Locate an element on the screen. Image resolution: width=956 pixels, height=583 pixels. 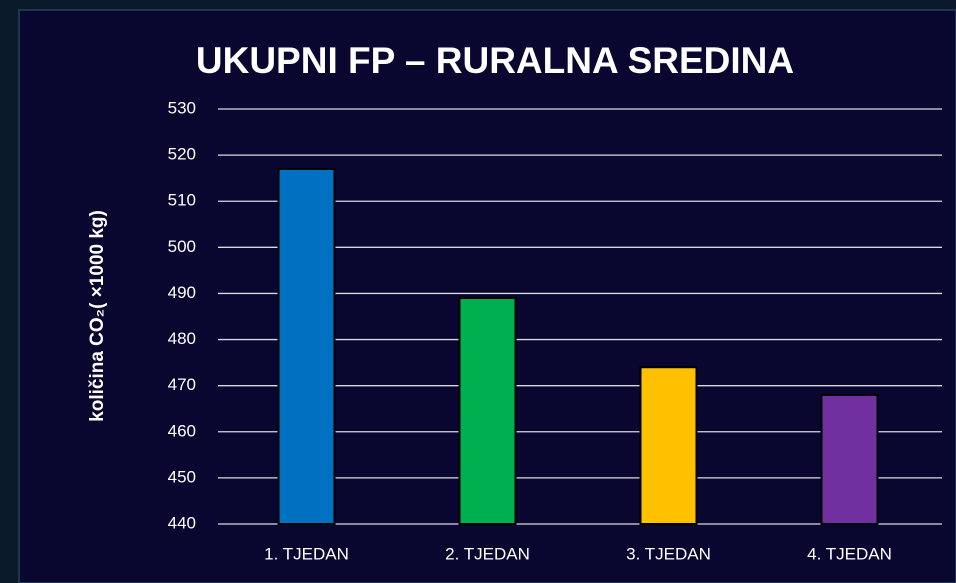
chart-title: UKUPNI FP – RURALNA SREDINA is located at coordinates (495, 60).